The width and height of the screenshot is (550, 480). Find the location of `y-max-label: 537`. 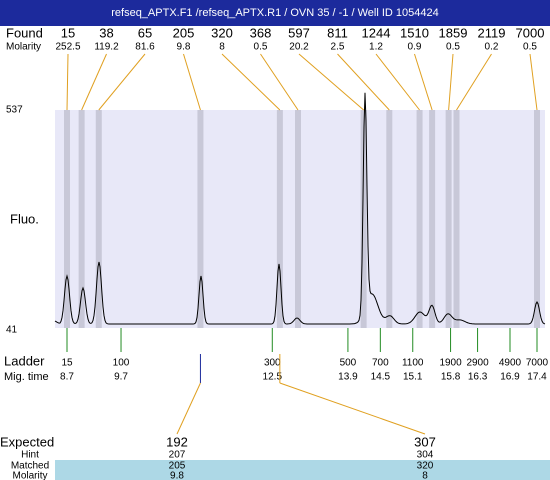

y-max-label: 537 is located at coordinates (14, 110).